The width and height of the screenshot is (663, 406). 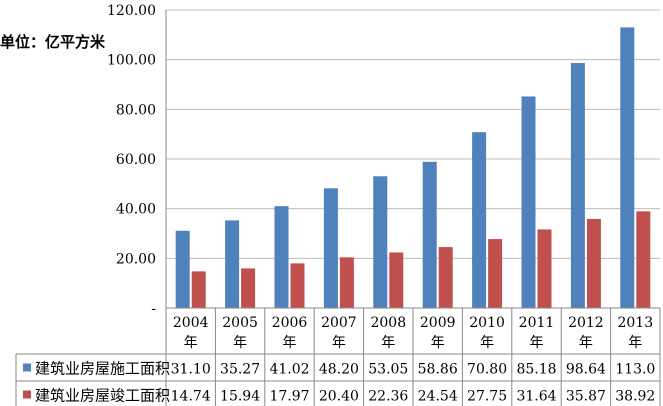 I want to click on x-tick-label: 2006, so click(x=290, y=323).